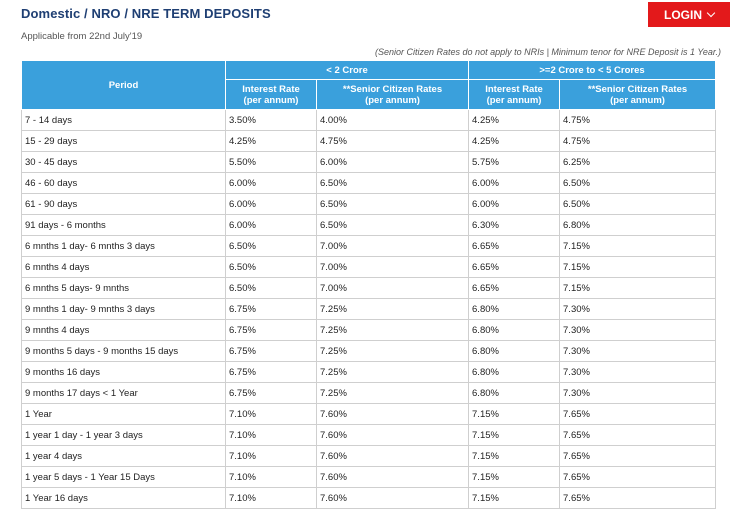 This screenshot has height=529, width=735. What do you see at coordinates (514, 309) in the screenshot?
I see `interest-rate-cell: 6.80%` at bounding box center [514, 309].